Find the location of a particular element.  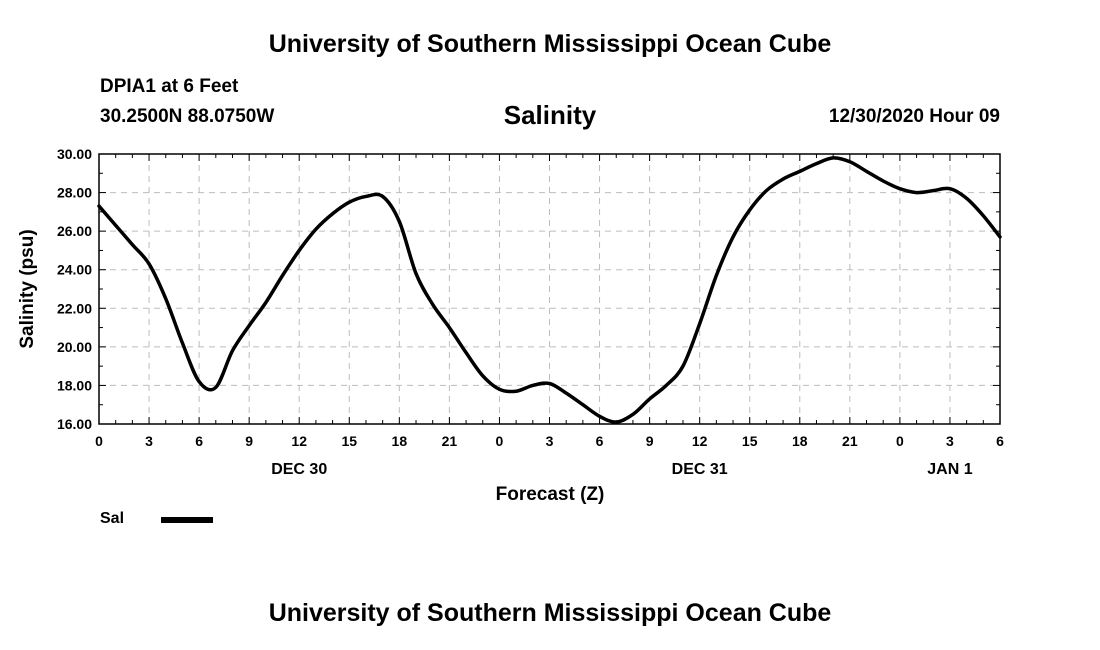

date-label: DEC 31 is located at coordinates (700, 469).